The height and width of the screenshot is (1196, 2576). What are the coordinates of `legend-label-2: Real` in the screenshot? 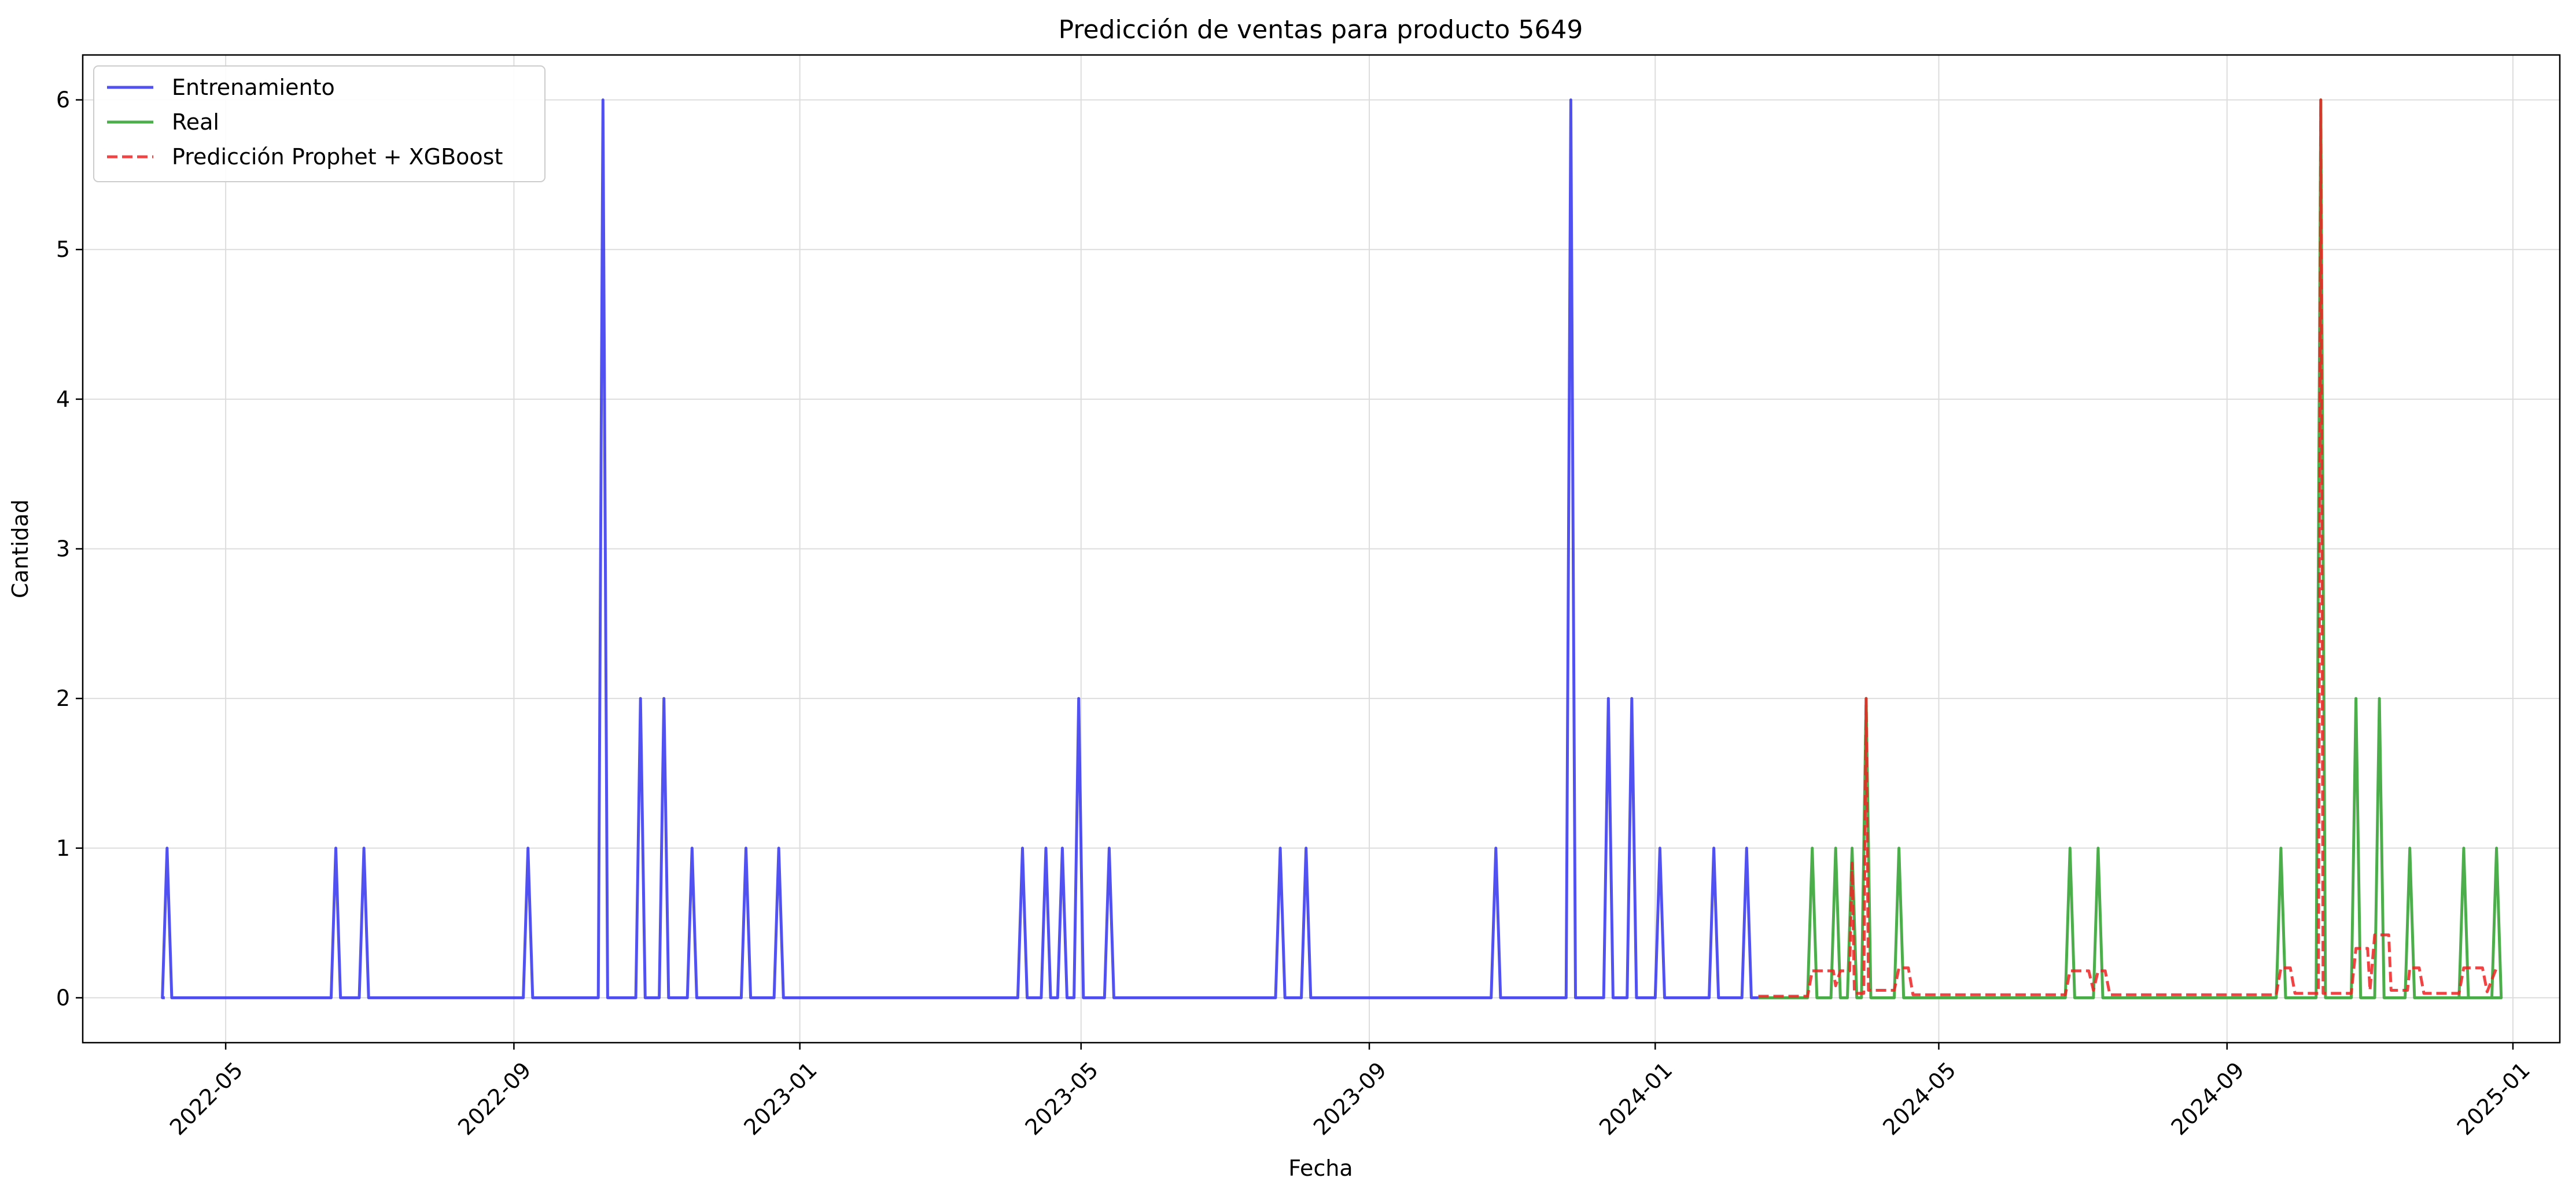 It's located at (195, 122).